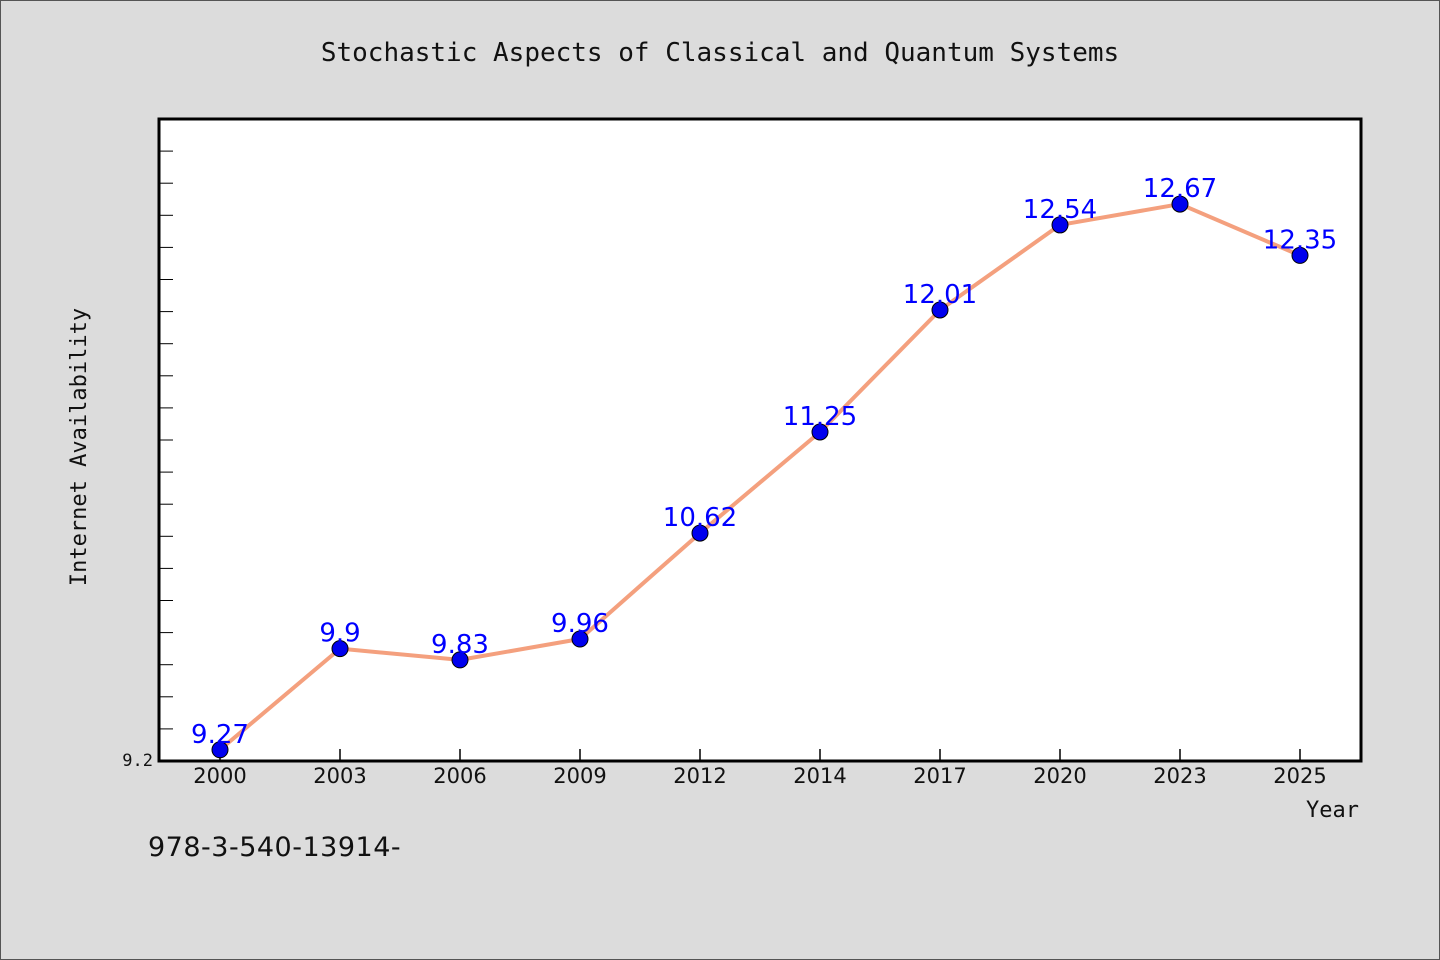  Describe the element at coordinates (1060, 210) in the screenshot. I see `data-label: 12.54` at that location.